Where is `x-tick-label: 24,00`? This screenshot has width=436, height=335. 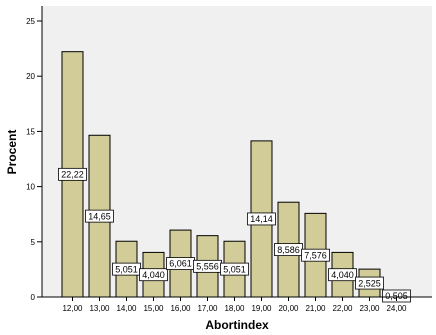 x-tick-label: 24,00 is located at coordinates (396, 308).